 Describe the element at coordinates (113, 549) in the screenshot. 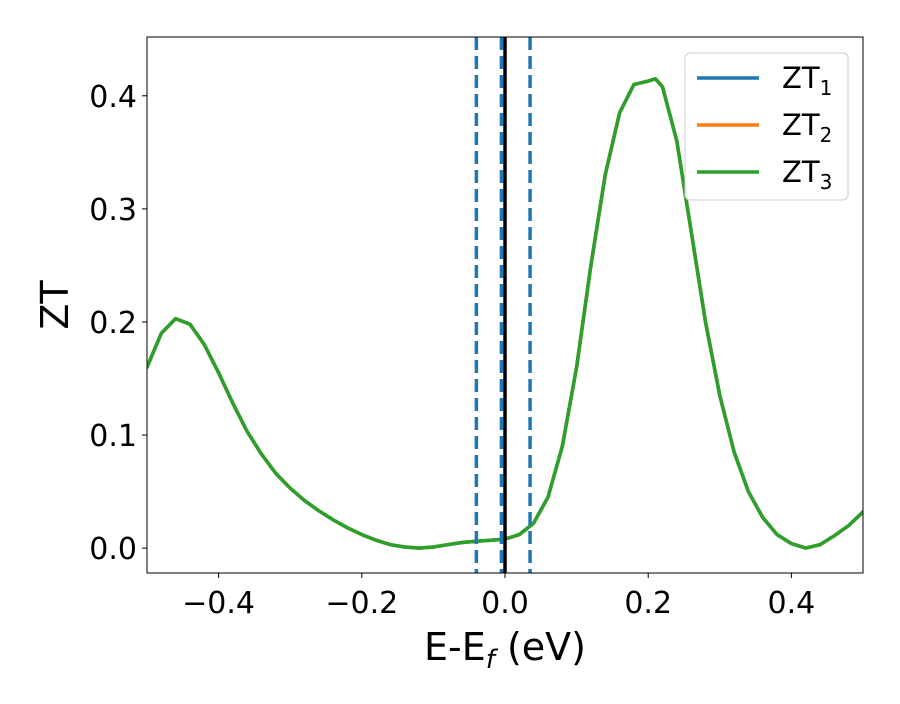

I see `y-tick-label: 0.0` at that location.